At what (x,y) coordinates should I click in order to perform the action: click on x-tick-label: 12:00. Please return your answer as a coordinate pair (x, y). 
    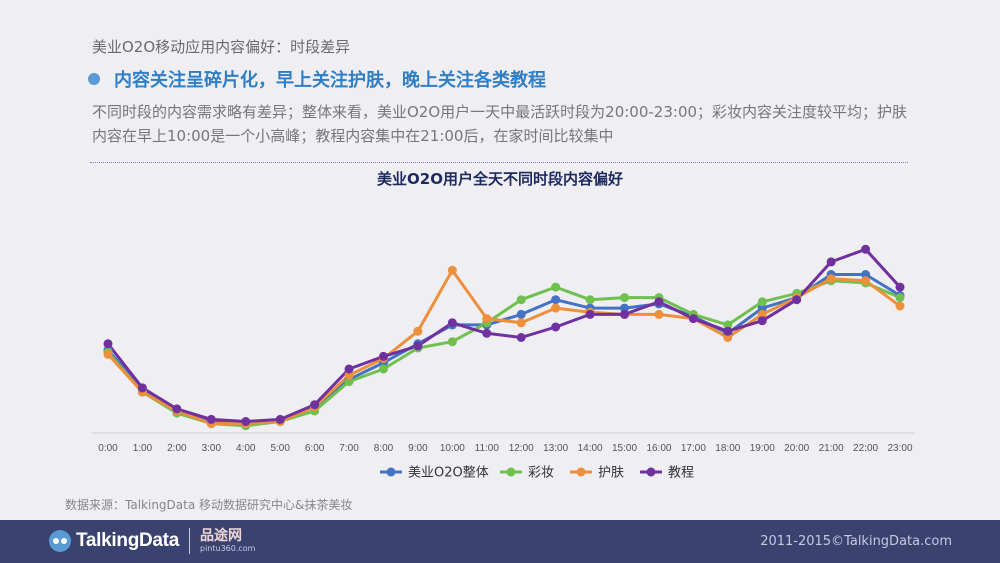
    Looking at the image, I should click on (521, 448).